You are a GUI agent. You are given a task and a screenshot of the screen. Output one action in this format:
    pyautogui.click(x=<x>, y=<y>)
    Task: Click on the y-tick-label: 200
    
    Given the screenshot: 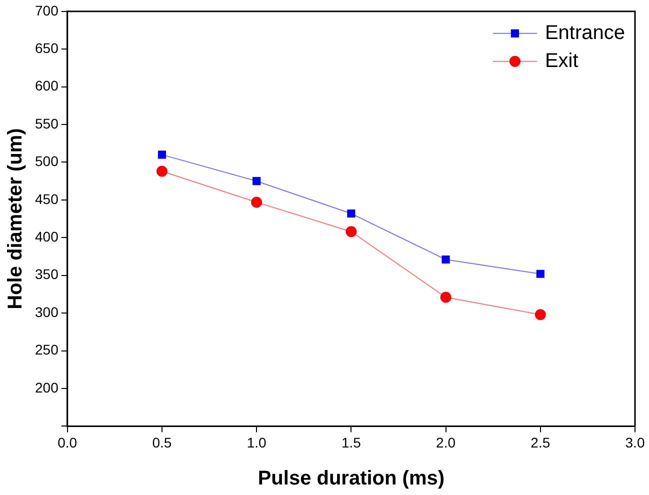 What is the action you would take?
    pyautogui.click(x=47, y=387)
    